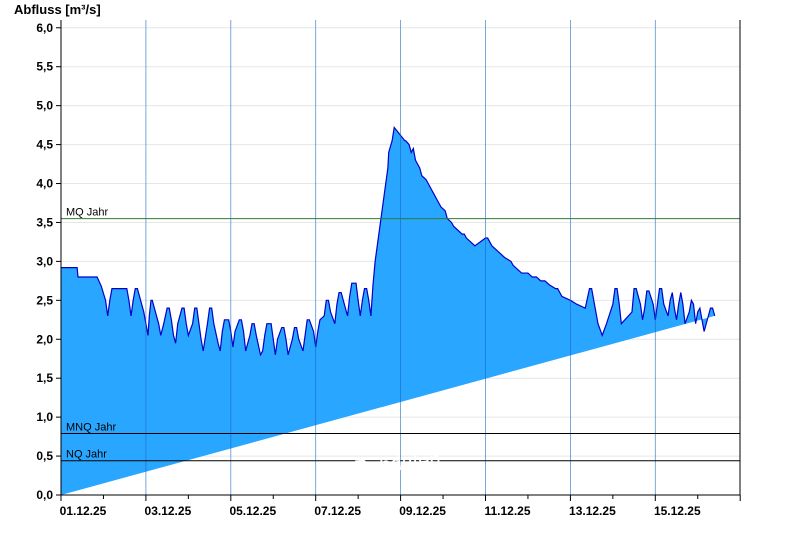 The image size is (800, 550). Describe the element at coordinates (87, 213) in the screenshot. I see `reference-line-label: MQ Jahr` at that location.